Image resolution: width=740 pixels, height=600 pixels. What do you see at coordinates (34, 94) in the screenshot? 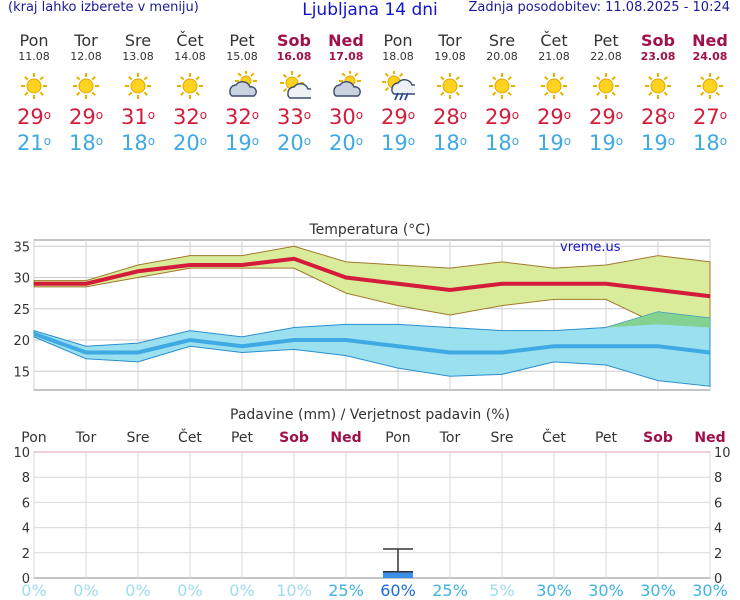
I see `day-column: Pon 11.08 29o 21o` at bounding box center [34, 94].